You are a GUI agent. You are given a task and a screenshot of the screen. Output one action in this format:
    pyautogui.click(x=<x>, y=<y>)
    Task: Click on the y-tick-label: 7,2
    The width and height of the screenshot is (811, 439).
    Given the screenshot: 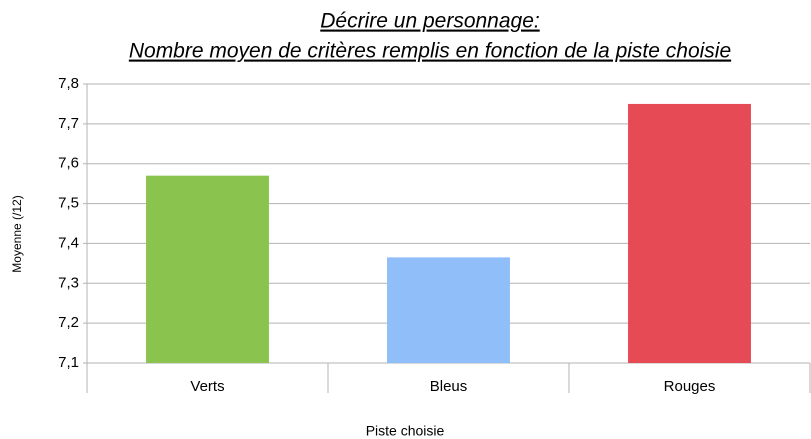 What is the action you would take?
    pyautogui.click(x=68, y=322)
    